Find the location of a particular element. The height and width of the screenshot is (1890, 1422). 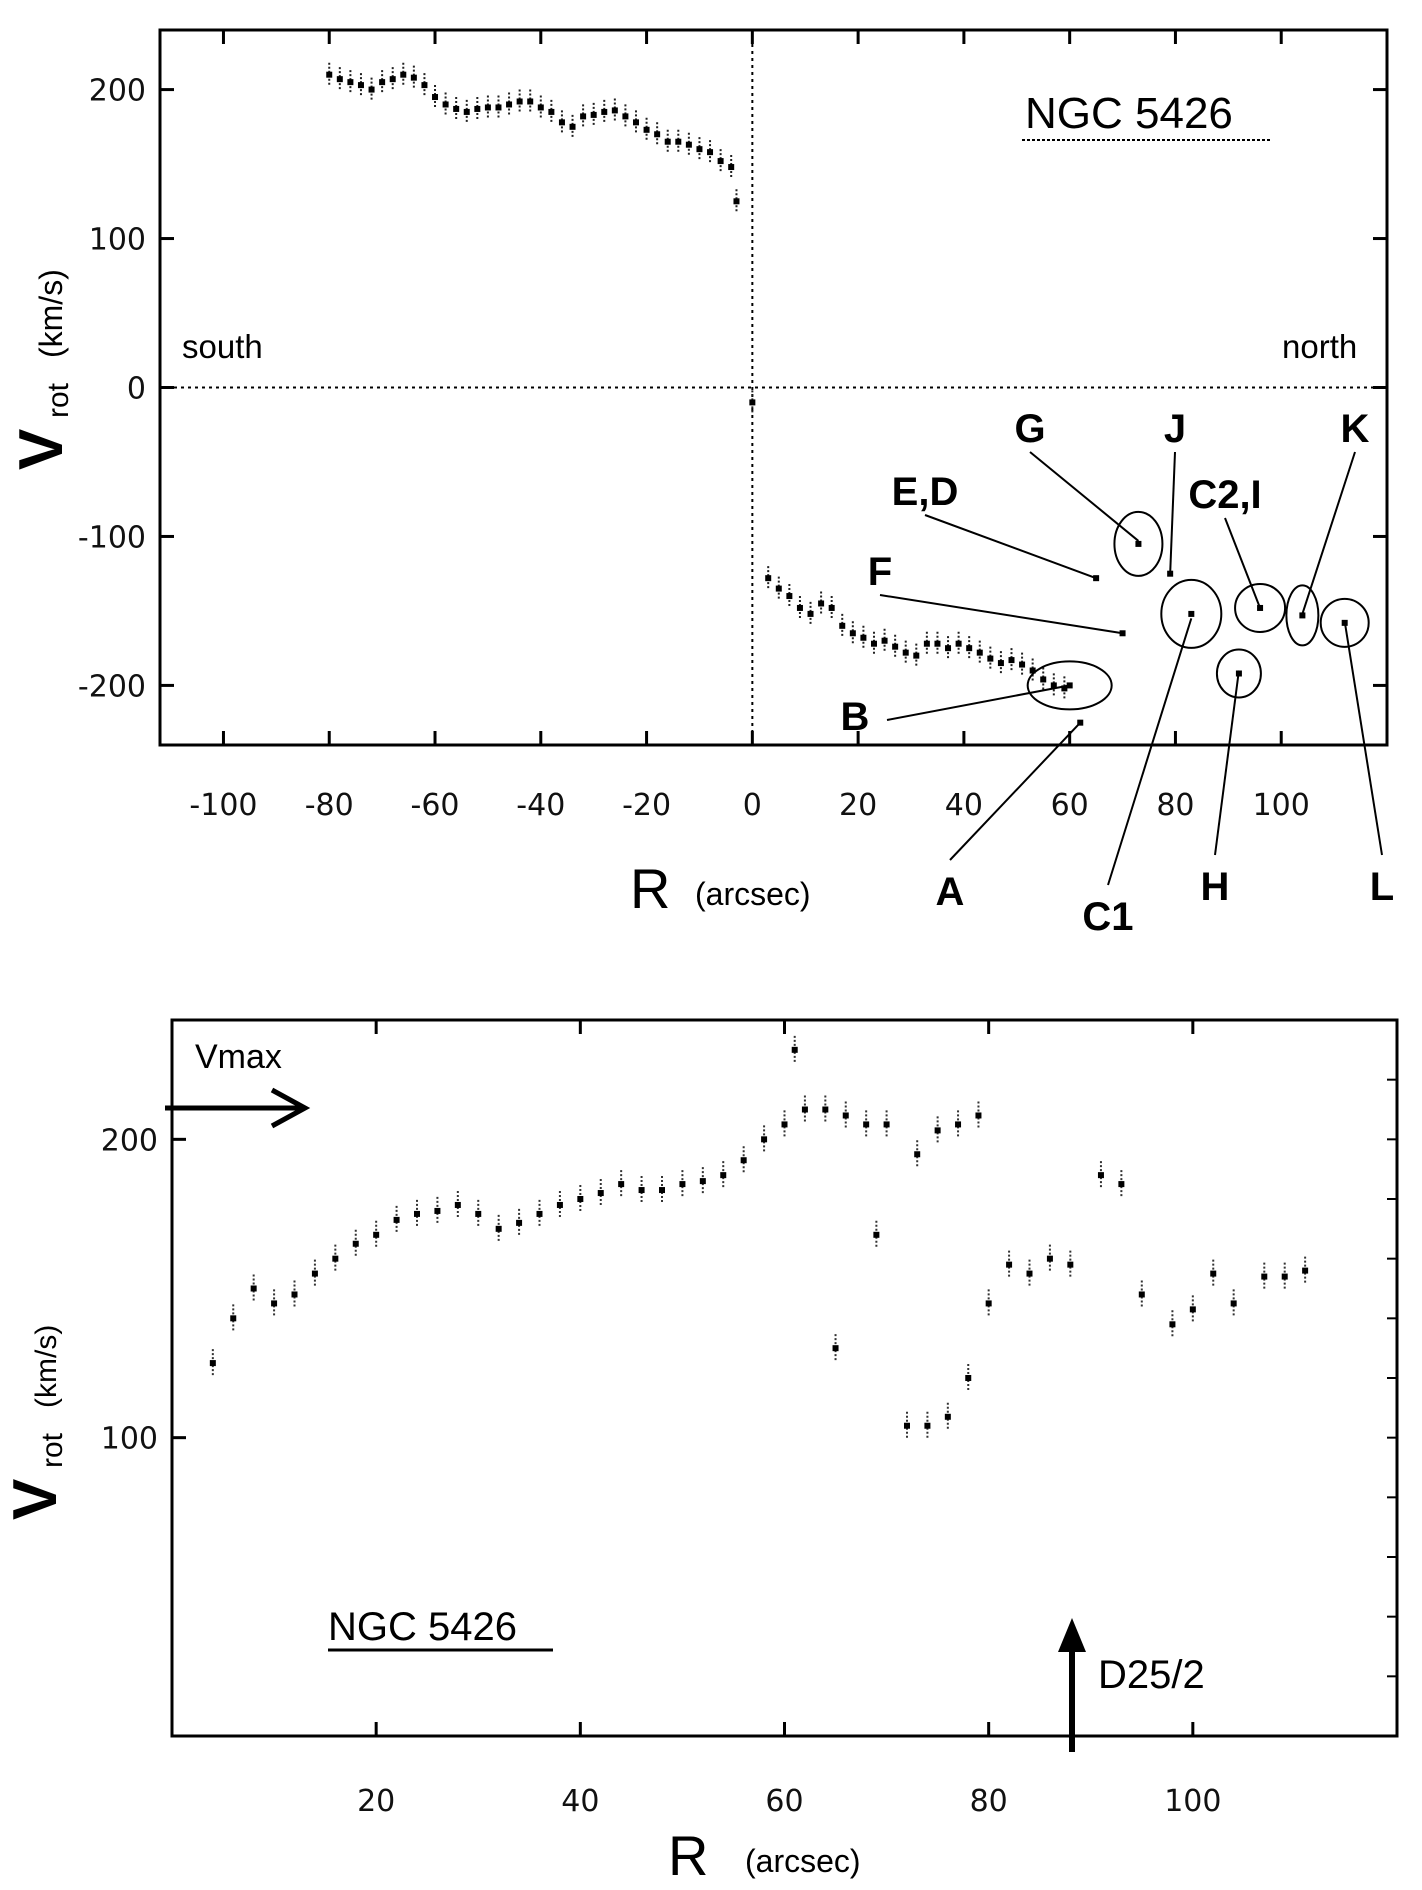

top-x-tick-label: -40 is located at coordinates (540, 805).